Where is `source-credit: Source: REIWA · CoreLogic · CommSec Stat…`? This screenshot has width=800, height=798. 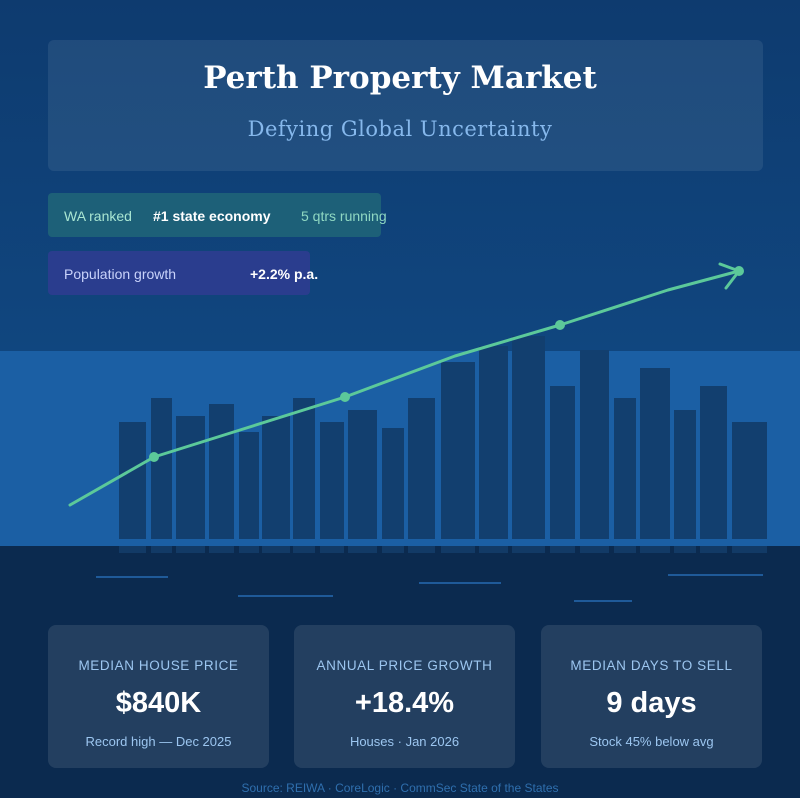 source-credit: Source: REIWA · CoreLogic · CommSec Stat… is located at coordinates (400, 788).